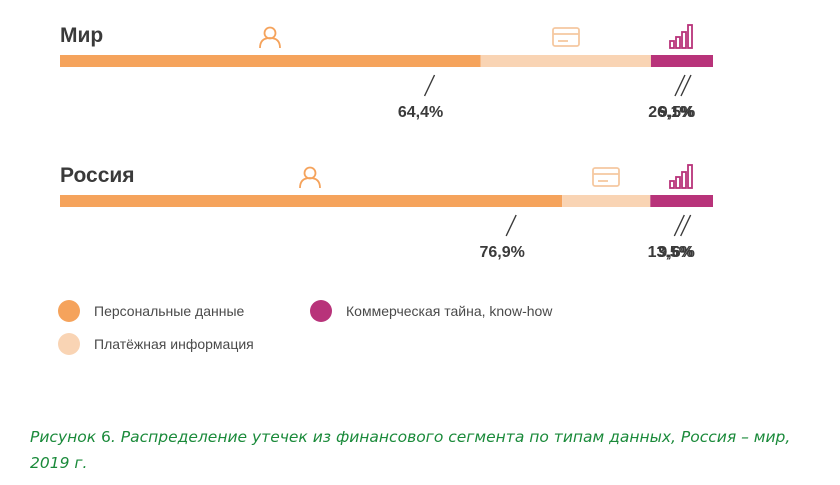 The width and height of the screenshot is (840, 485). What do you see at coordinates (69, 311) in the screenshot?
I see `legend-swatch-personal` at bounding box center [69, 311].